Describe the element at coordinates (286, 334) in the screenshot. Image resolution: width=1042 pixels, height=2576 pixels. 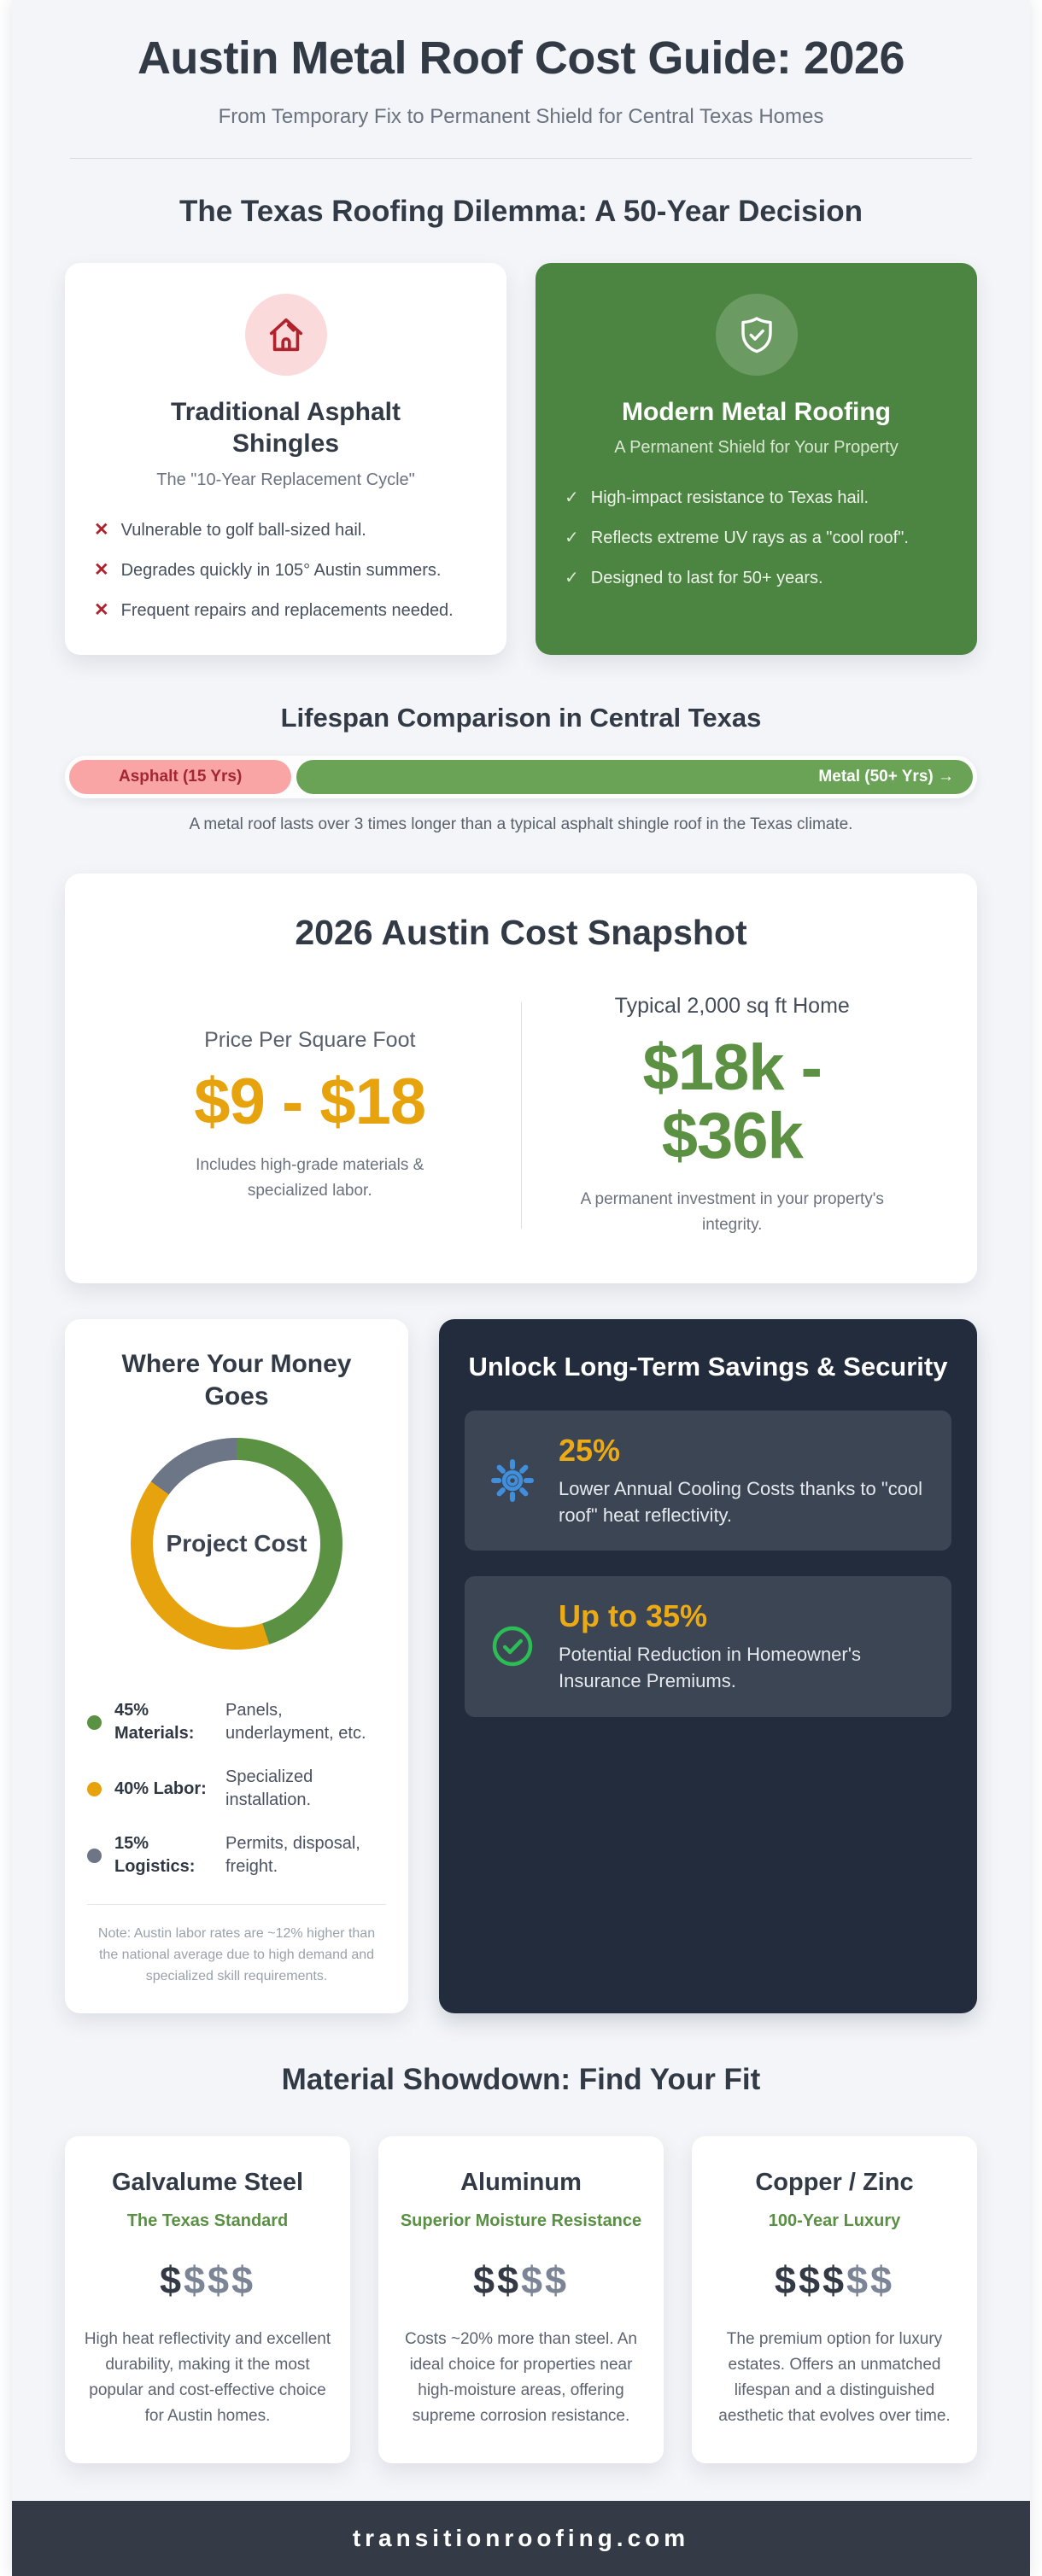
I see `asphalt-icon-circle` at that location.